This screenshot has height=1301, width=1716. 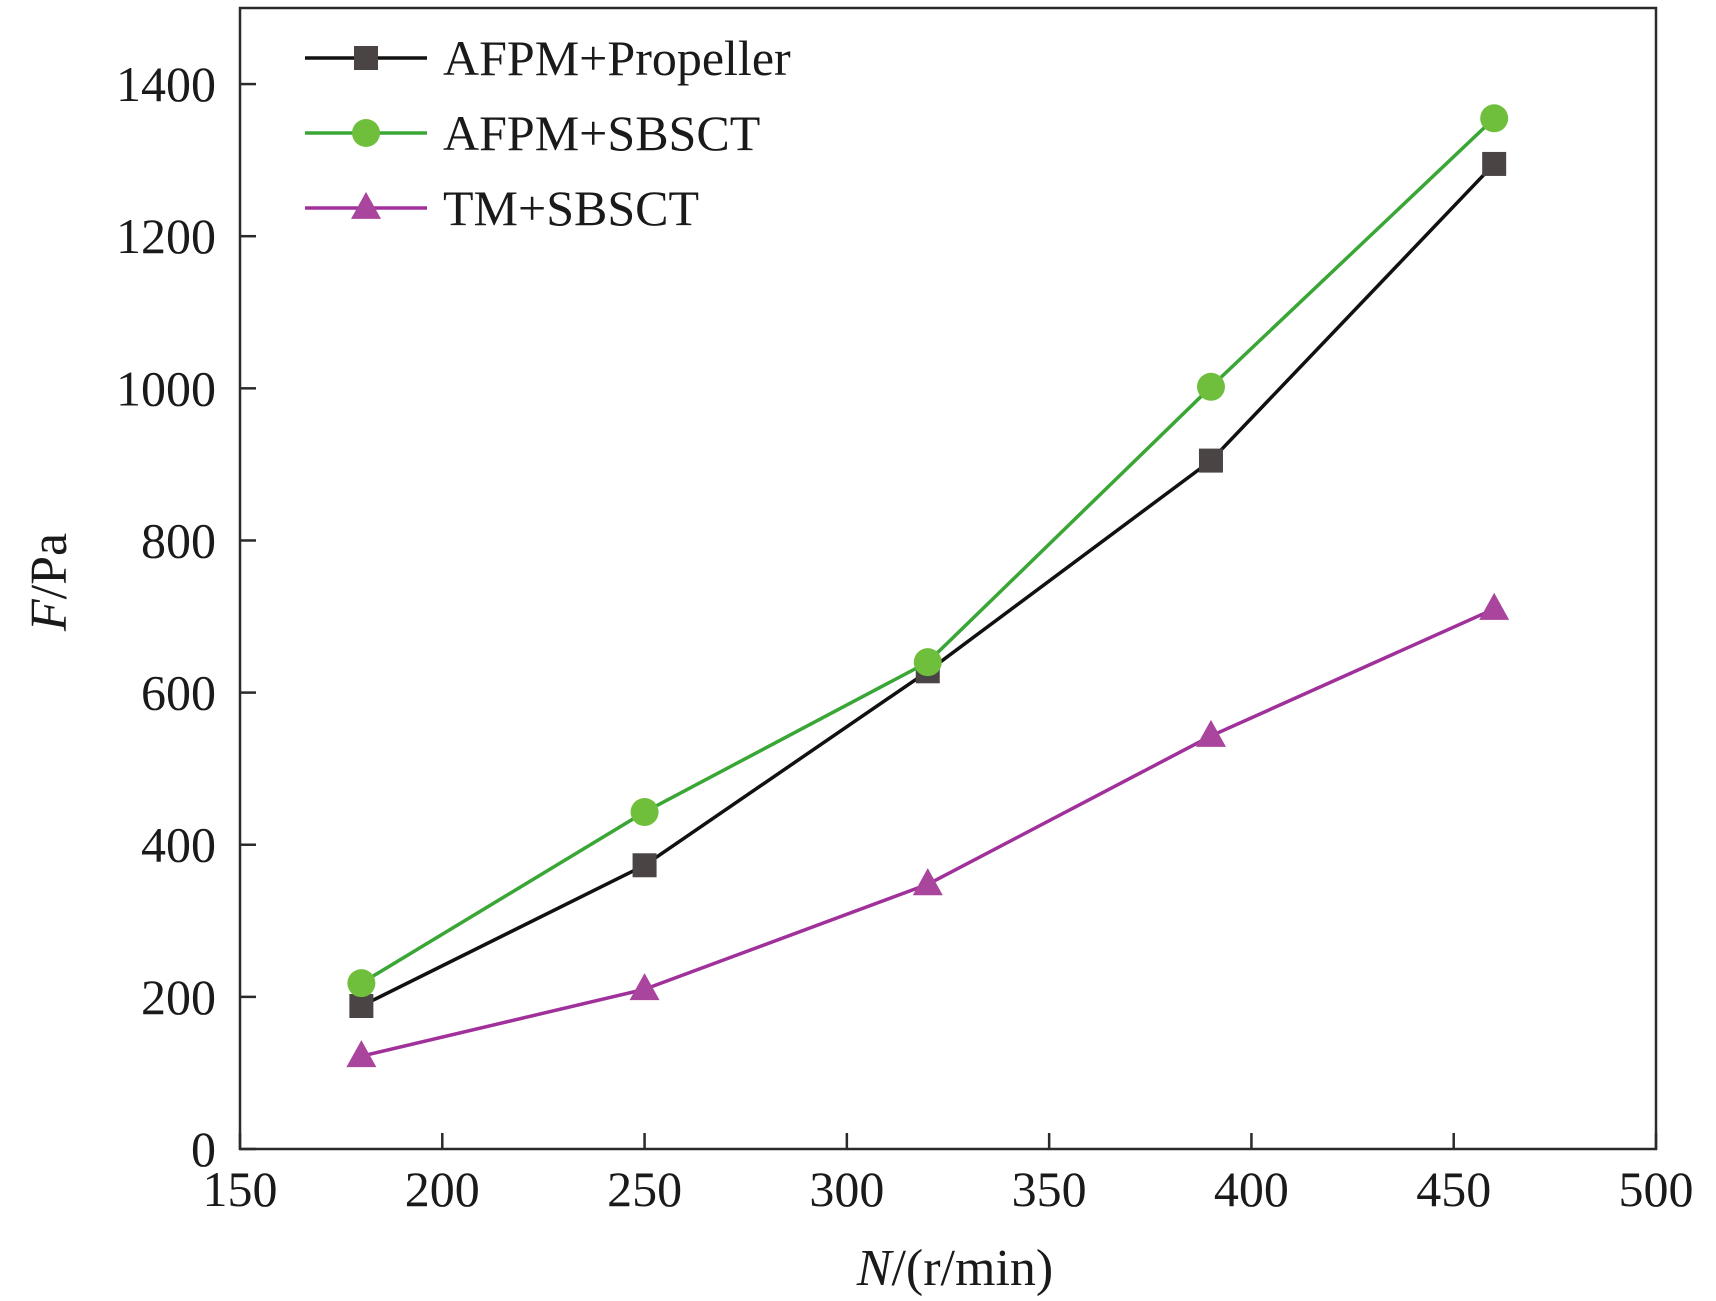 I want to click on legend-item: AFPM+SBSCT, so click(x=532, y=133).